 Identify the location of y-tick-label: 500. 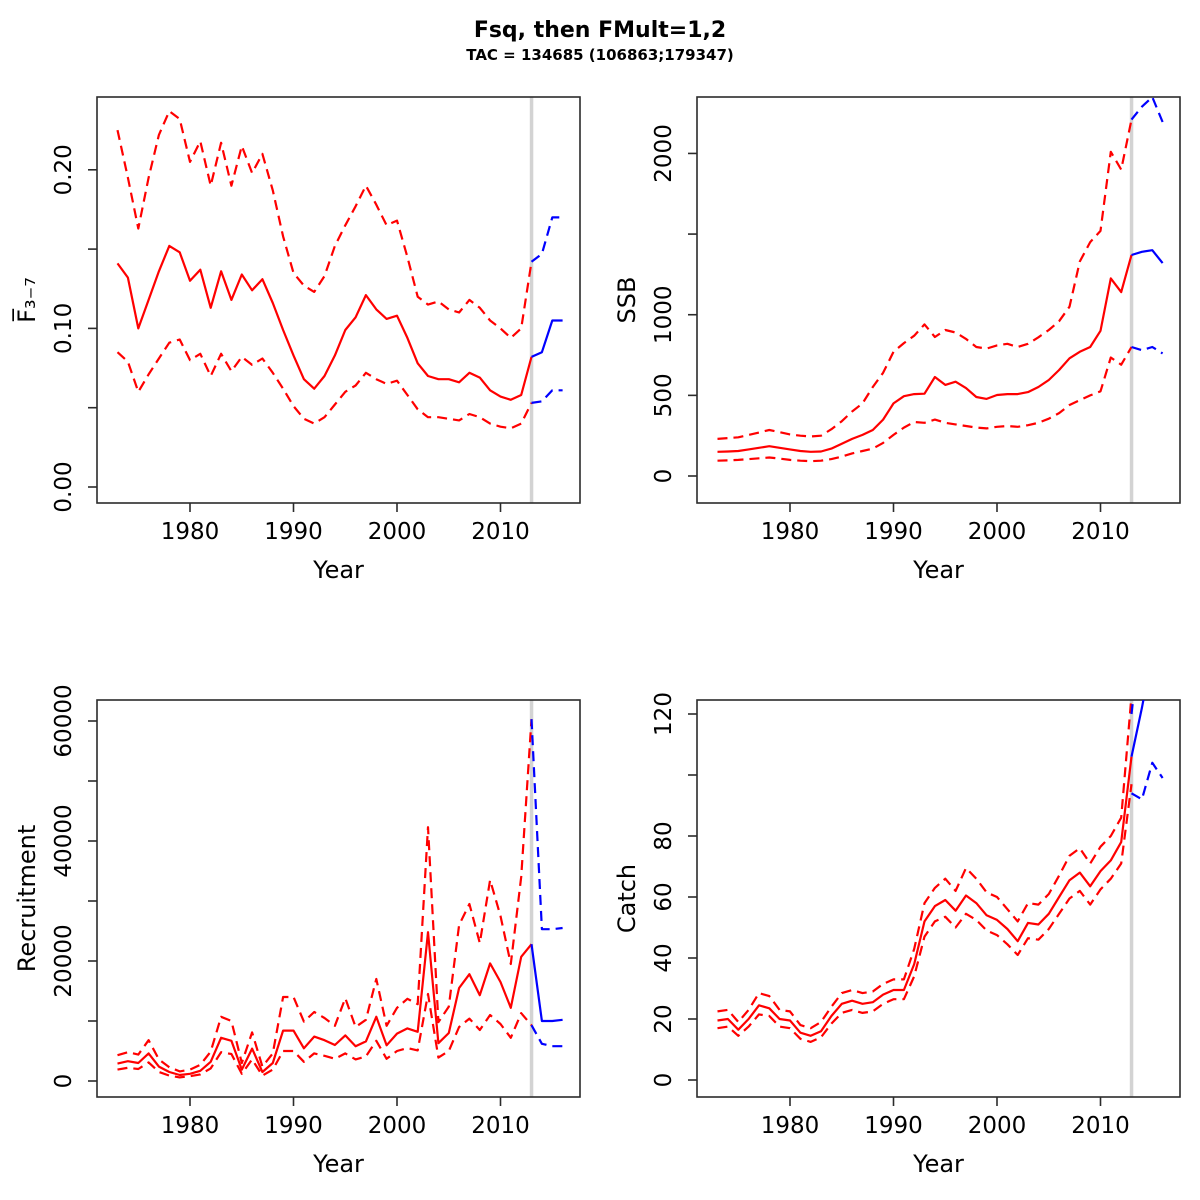
(664, 395).